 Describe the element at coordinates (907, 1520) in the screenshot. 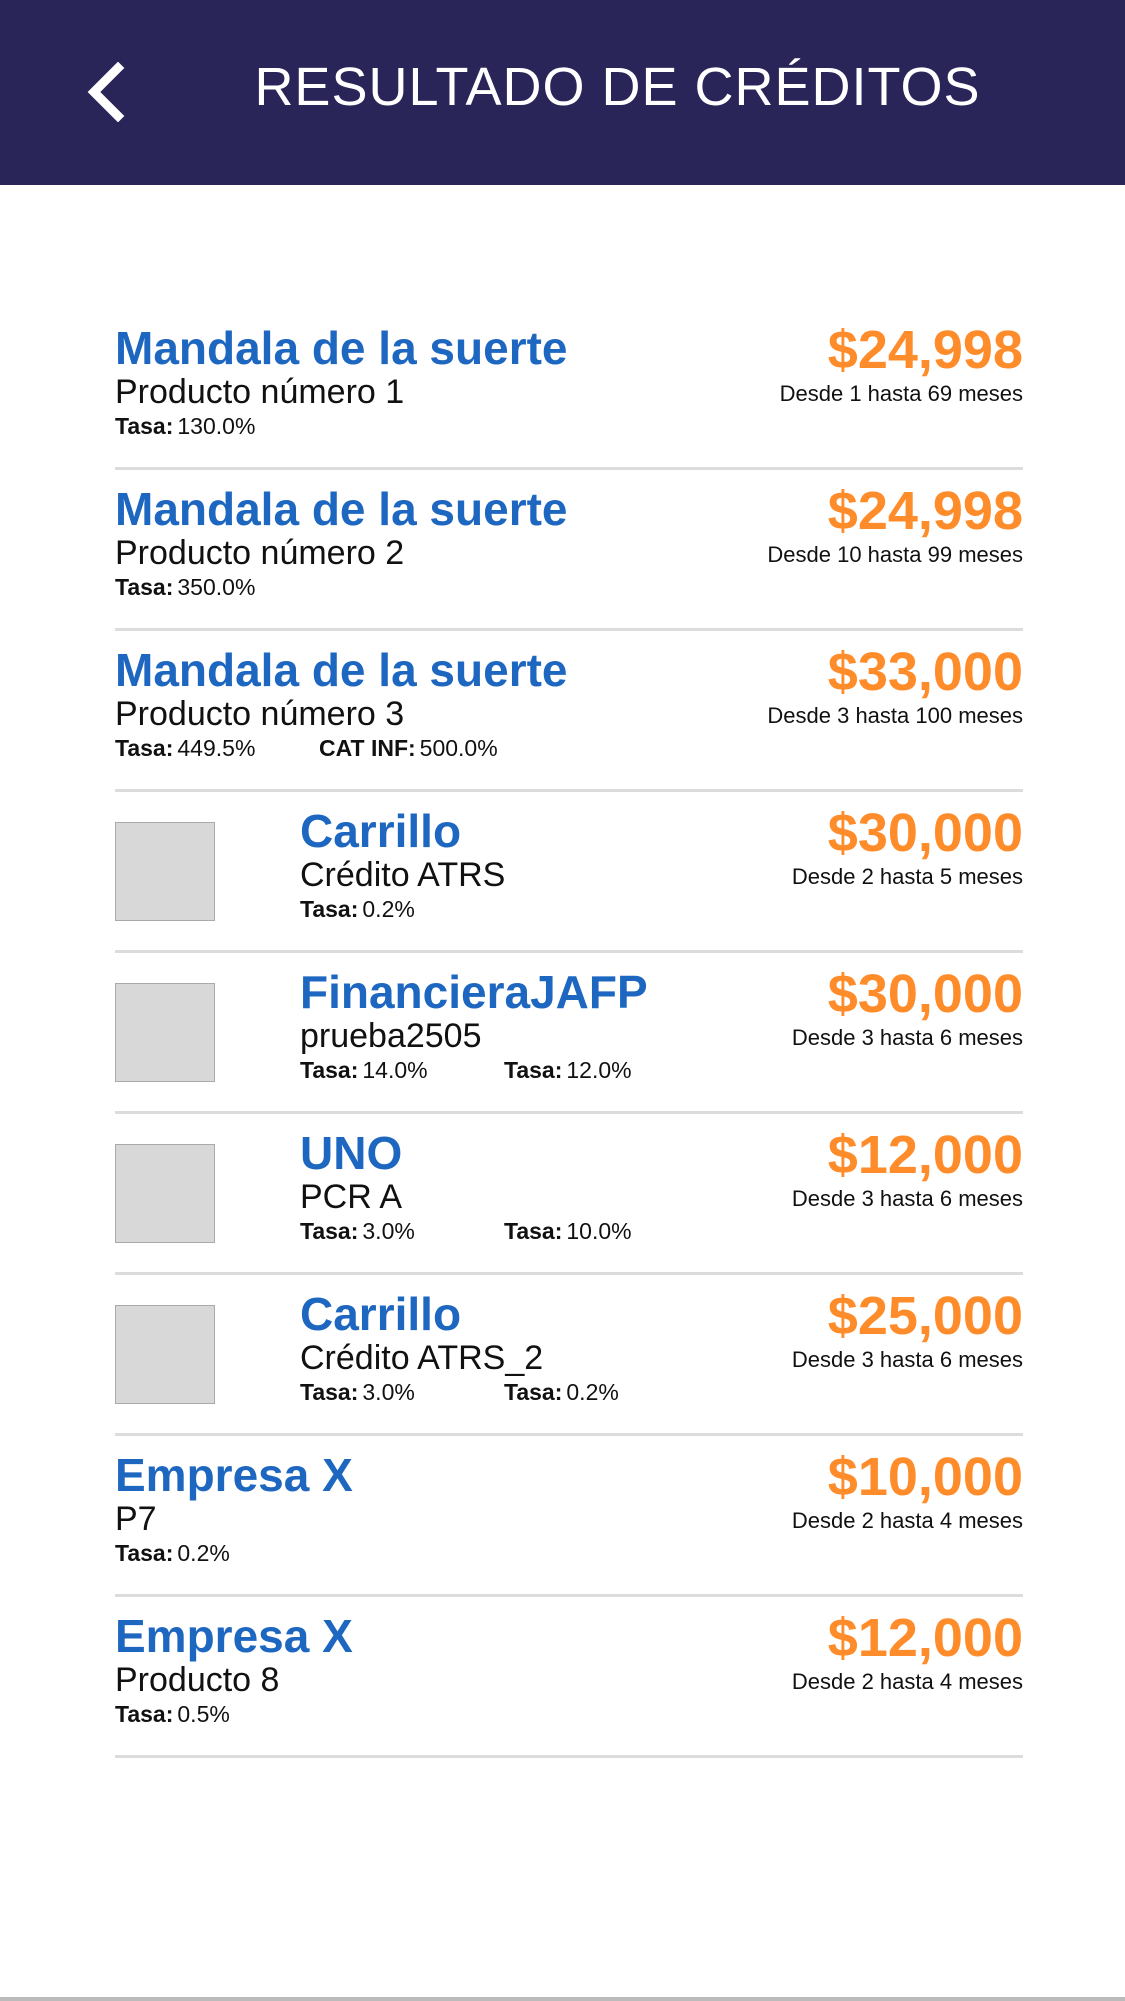

I see `term-range: Desde 2 hasta 4 meses` at that location.